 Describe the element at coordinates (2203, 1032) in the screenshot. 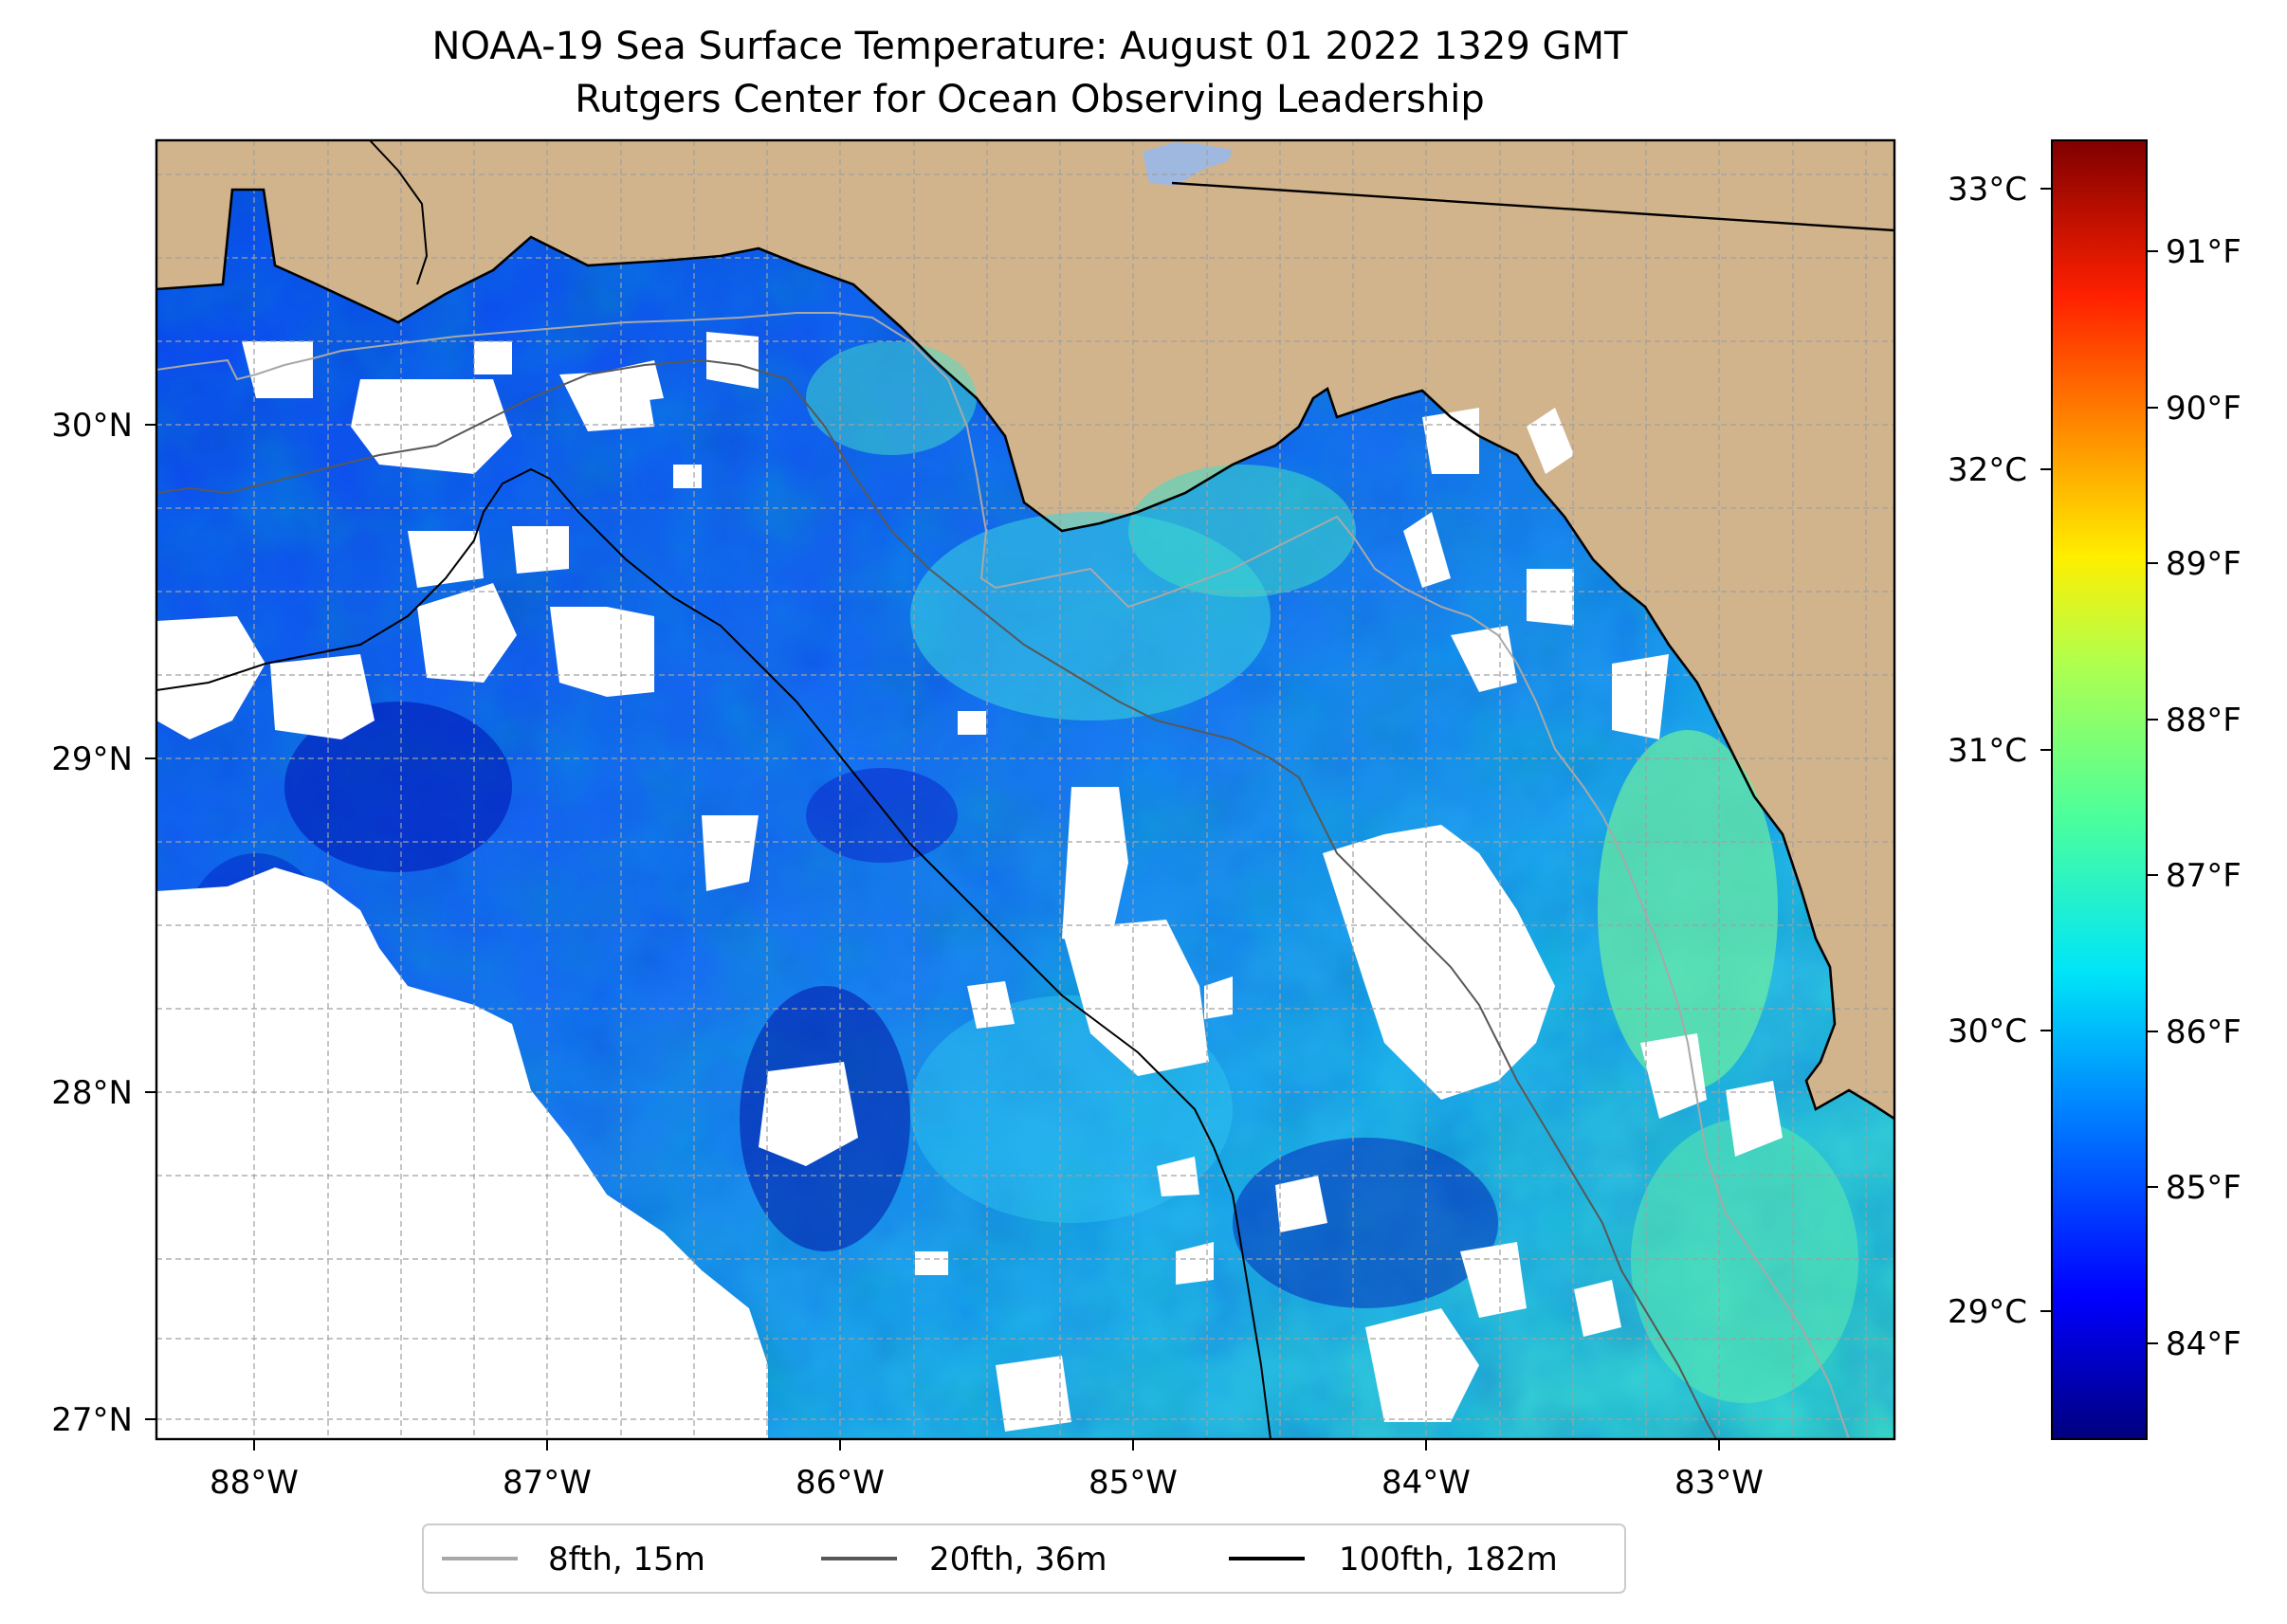

I see `fahrenheit-label: 86°F` at that location.